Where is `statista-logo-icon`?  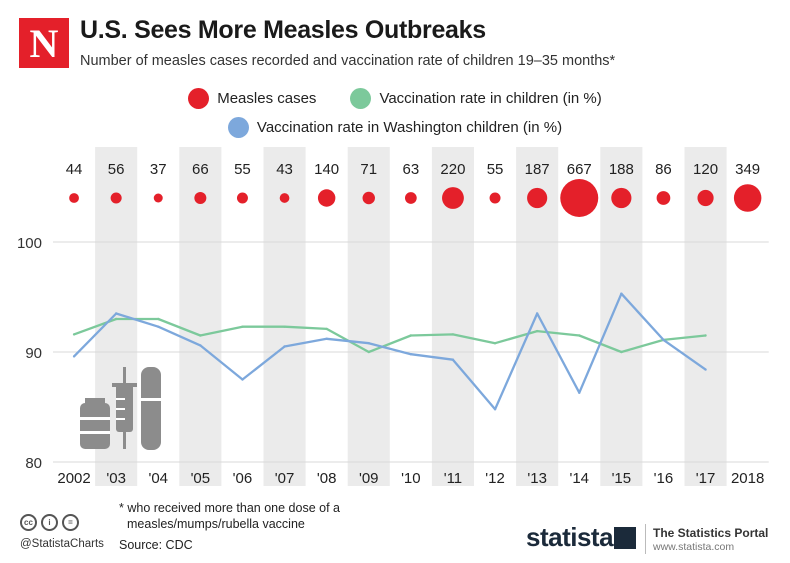 statista-logo-icon is located at coordinates (625, 538).